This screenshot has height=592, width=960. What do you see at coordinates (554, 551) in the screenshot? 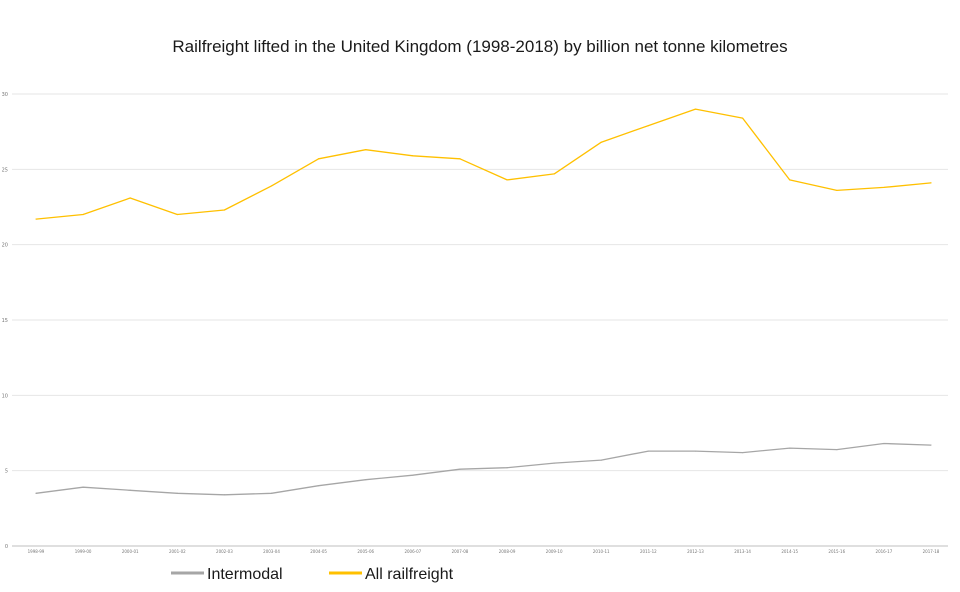
I see `x-tick-label: 2009-10` at bounding box center [554, 551].